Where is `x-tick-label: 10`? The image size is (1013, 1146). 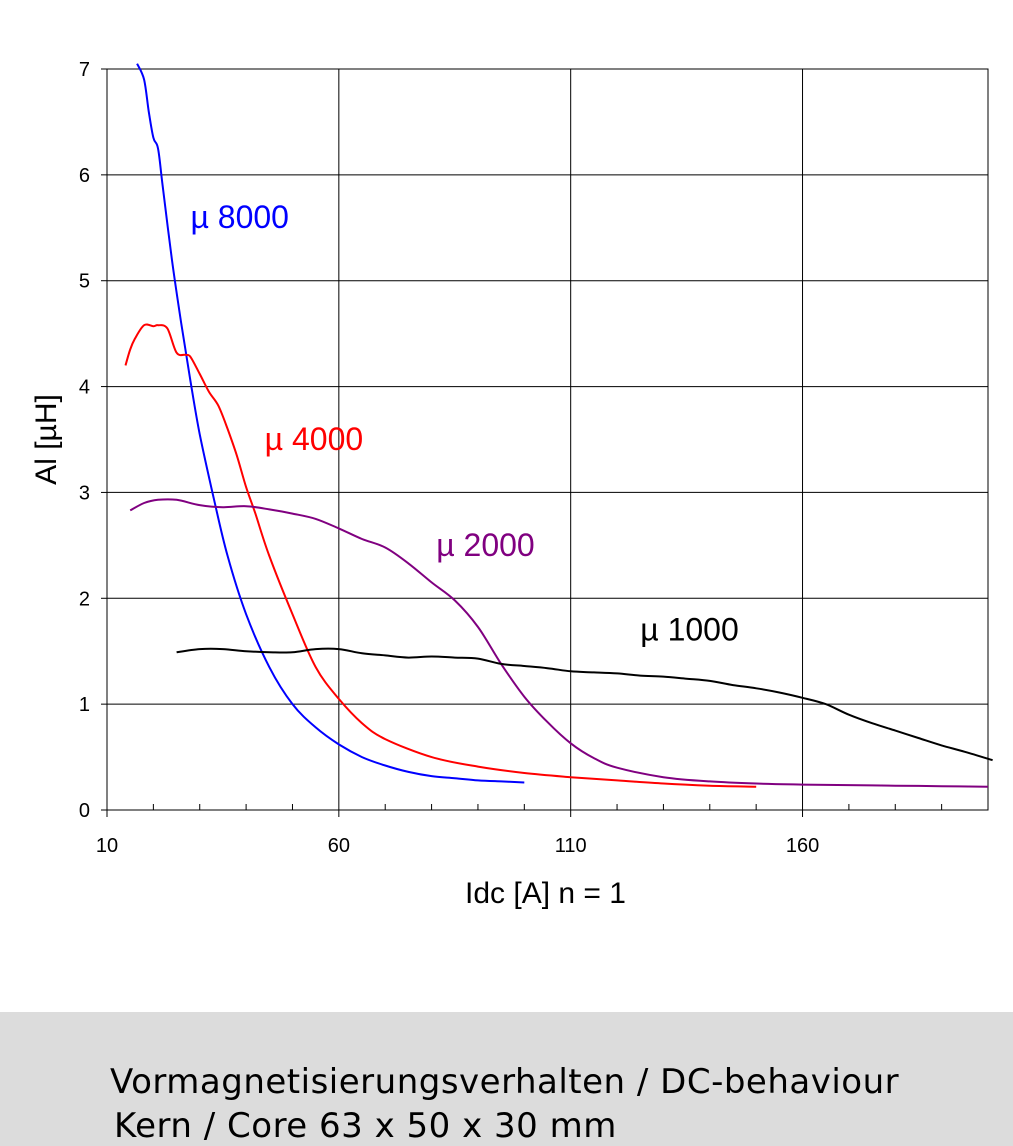 x-tick-label: 10 is located at coordinates (107, 846).